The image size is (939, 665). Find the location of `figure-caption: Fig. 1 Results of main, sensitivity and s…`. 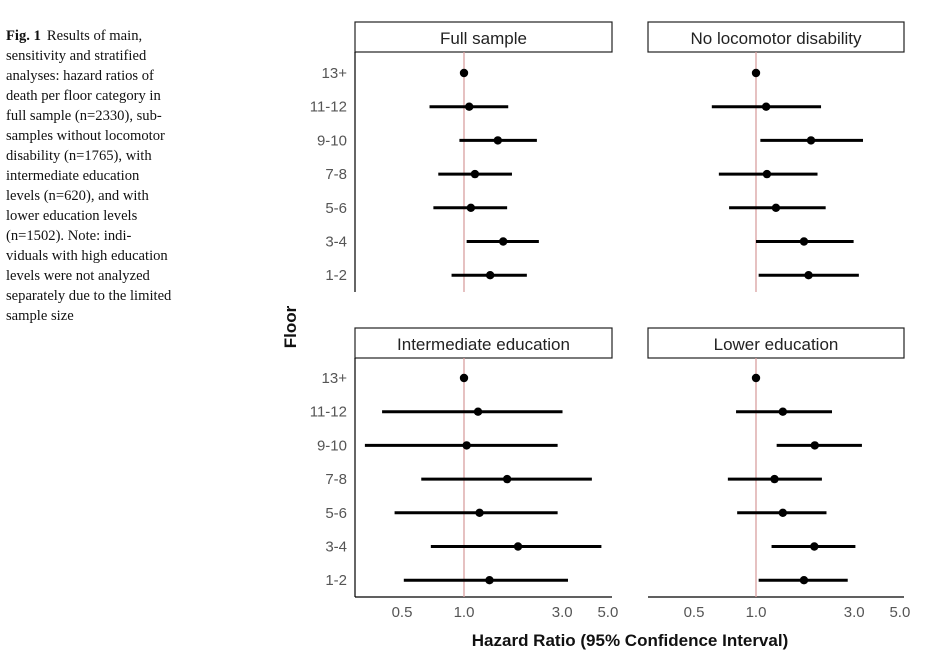

figure-caption: Fig. 1 Results of main, sensitivity and s… is located at coordinates (111, 176).